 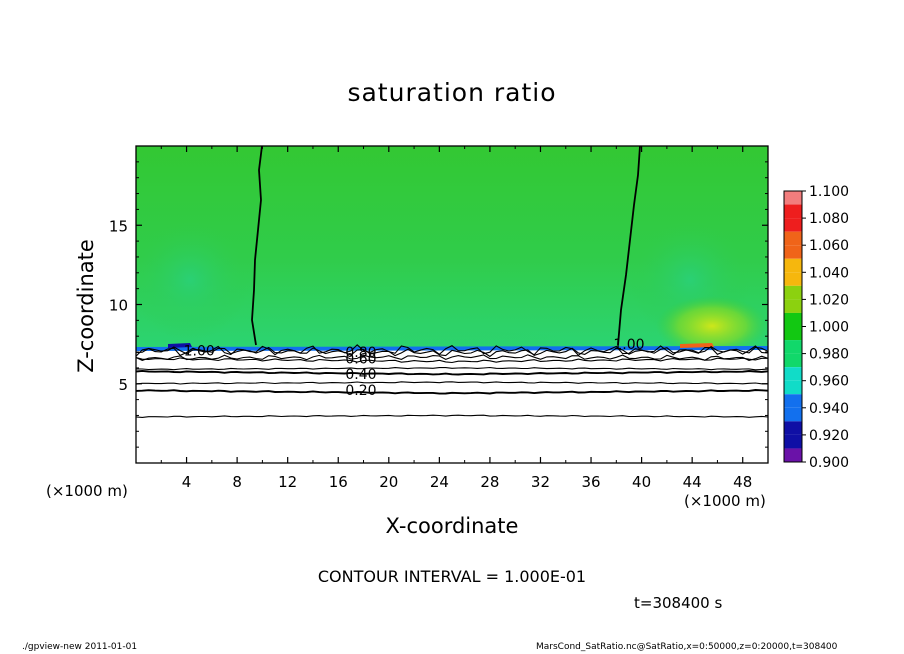 What do you see at coordinates (237, 482) in the screenshot?
I see `x-tick-label: 8` at bounding box center [237, 482].